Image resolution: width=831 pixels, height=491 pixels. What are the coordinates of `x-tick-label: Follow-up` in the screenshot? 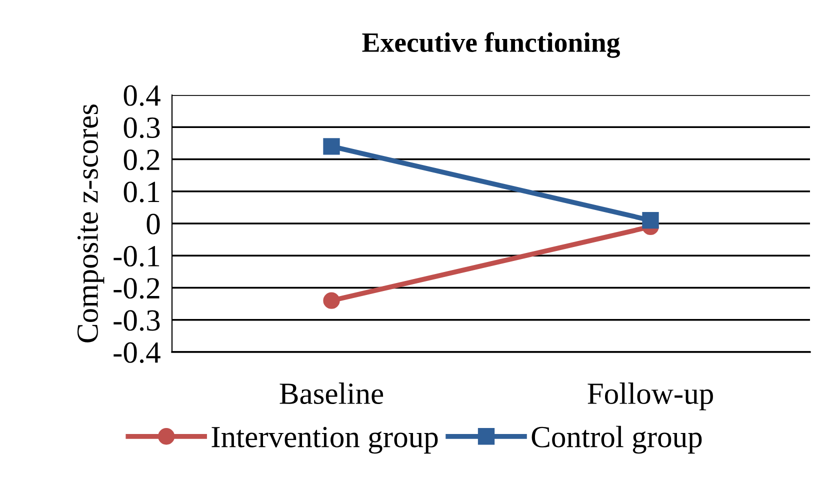 It's located at (650, 396).